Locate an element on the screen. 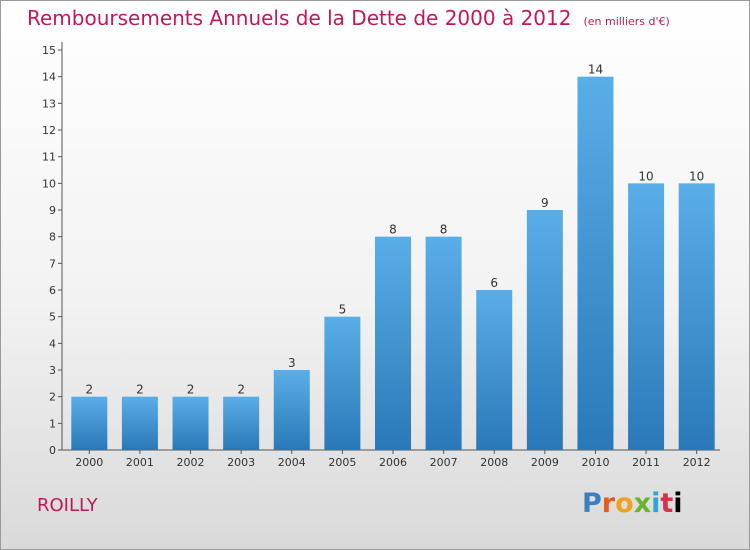 This screenshot has width=750, height=550. data-label: 5 is located at coordinates (343, 310).